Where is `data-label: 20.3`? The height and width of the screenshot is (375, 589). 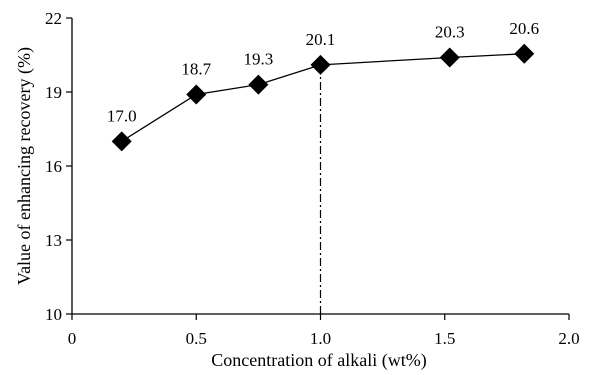
data-label: 20.3 is located at coordinates (450, 31).